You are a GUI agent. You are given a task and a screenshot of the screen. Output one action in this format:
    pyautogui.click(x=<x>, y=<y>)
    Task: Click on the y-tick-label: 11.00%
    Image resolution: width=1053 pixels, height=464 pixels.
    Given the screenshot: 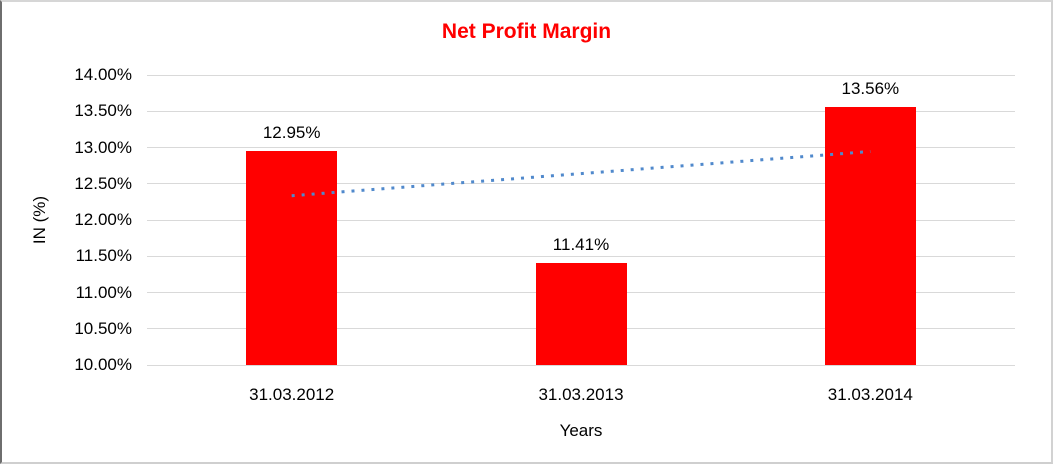 What is the action you would take?
    pyautogui.click(x=103, y=292)
    